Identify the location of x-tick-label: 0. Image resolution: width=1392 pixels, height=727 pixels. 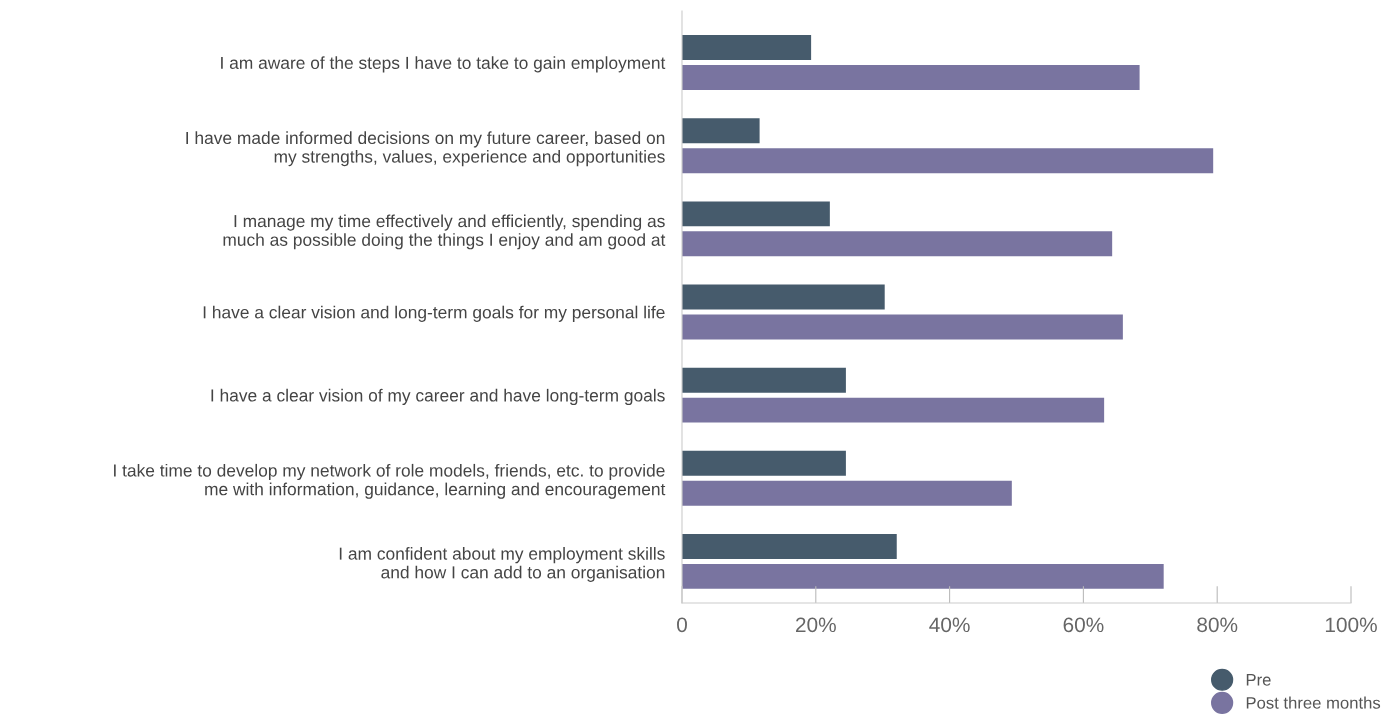
(682, 625).